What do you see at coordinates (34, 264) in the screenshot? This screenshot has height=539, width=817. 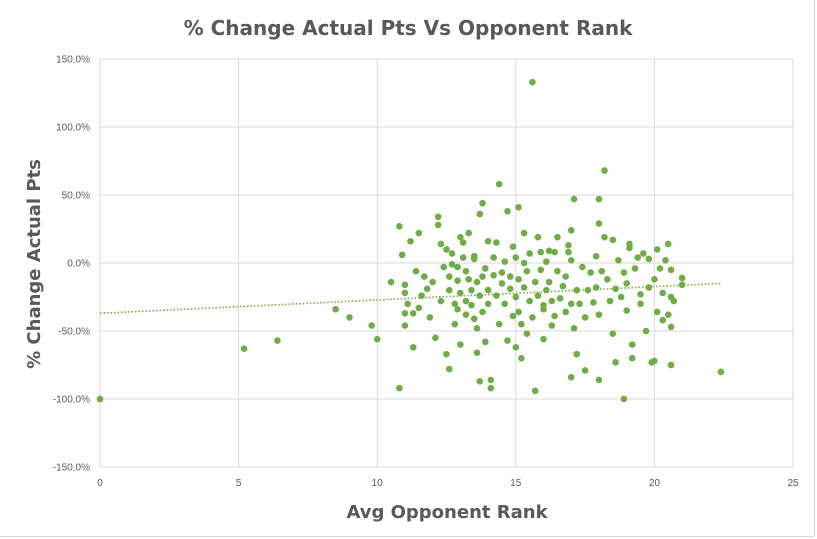 I see `y-axis-title: % Change Actual Pts` at bounding box center [34, 264].